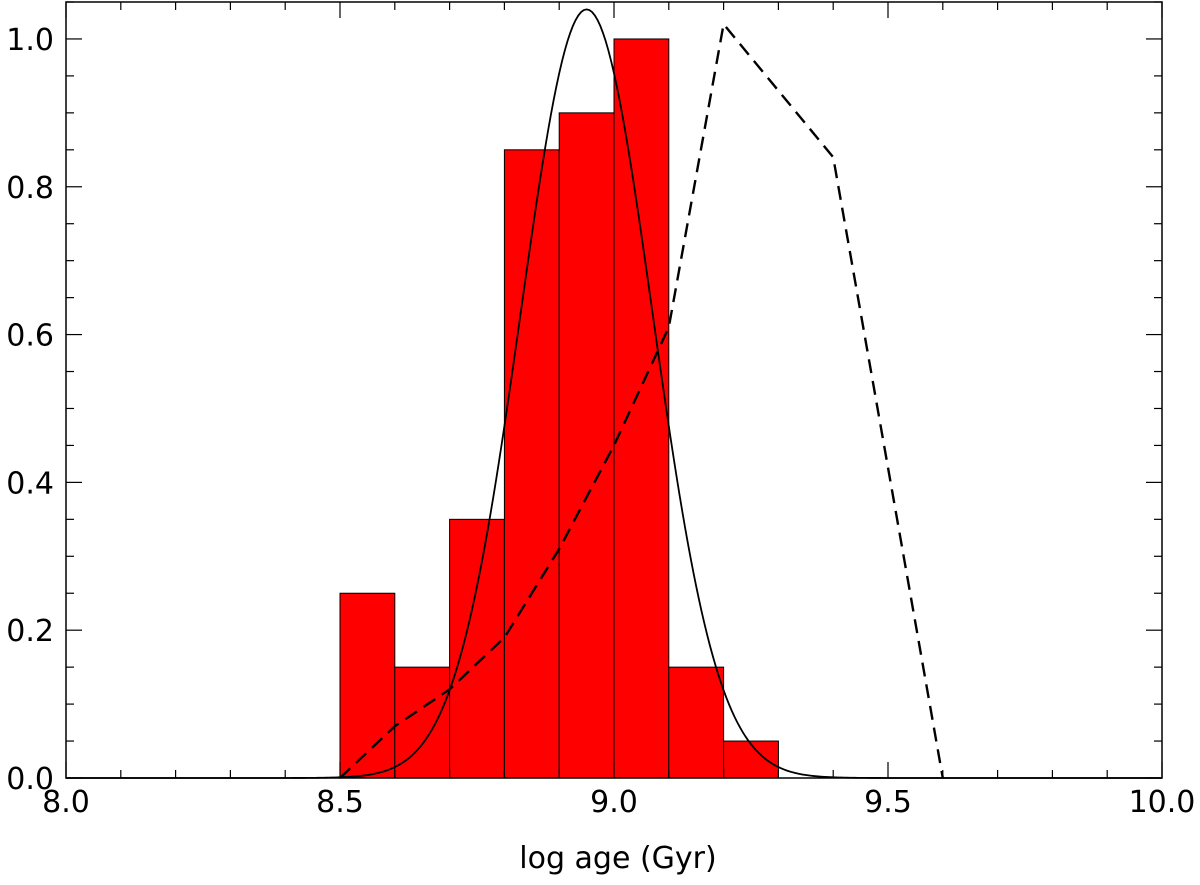 This screenshot has width=1200, height=885. I want to click on y-tick-label: 0.4, so click(30, 483).